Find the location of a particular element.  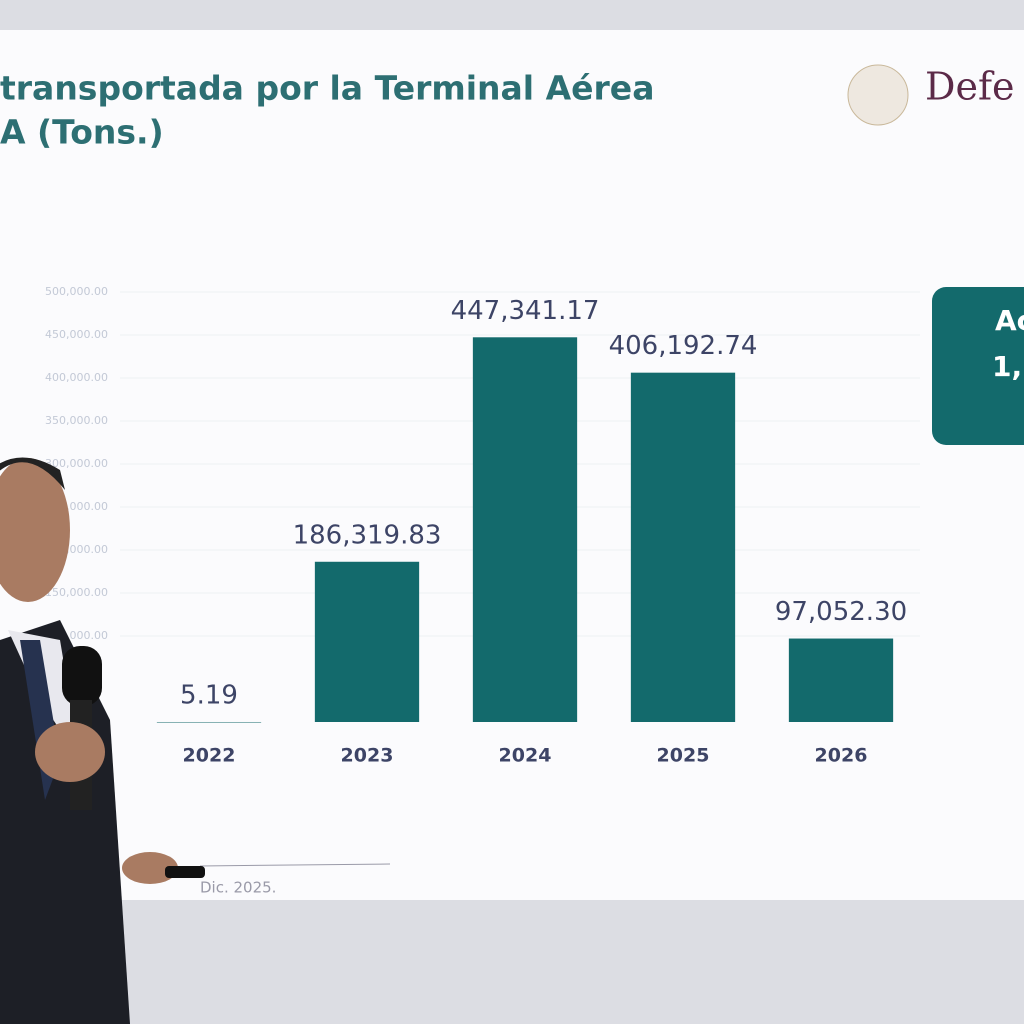

footnote: Dic. 2025. is located at coordinates (238, 888).